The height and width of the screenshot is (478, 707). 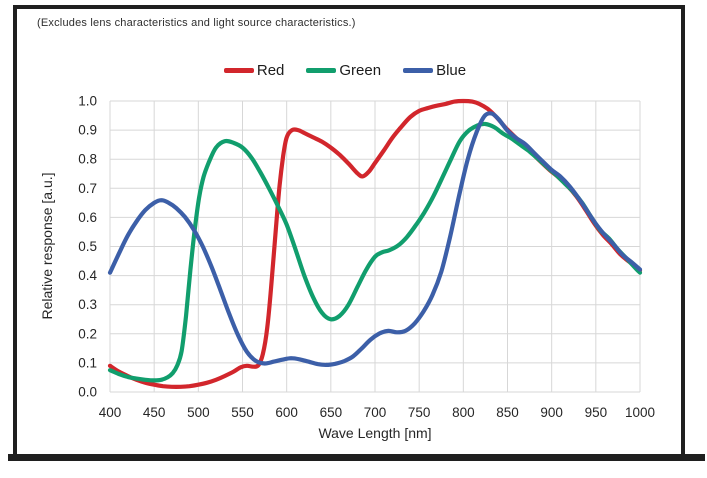 I want to click on svg-text: 950, so click(x=596, y=412).